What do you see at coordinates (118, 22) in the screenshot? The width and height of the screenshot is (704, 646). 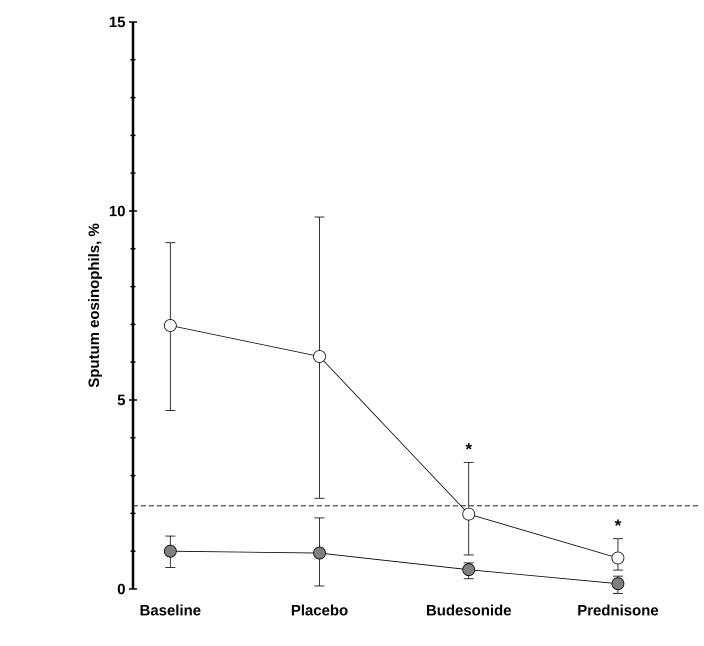 I see `y-tick-label: 15` at bounding box center [118, 22].